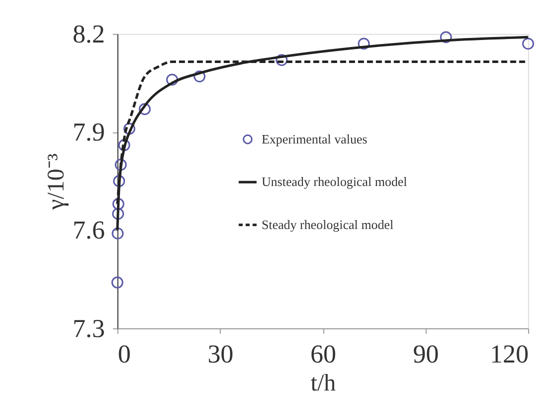 Image resolution: width=551 pixels, height=414 pixels. What do you see at coordinates (426, 354) in the screenshot?
I see `x-tick-label: 90` at bounding box center [426, 354].